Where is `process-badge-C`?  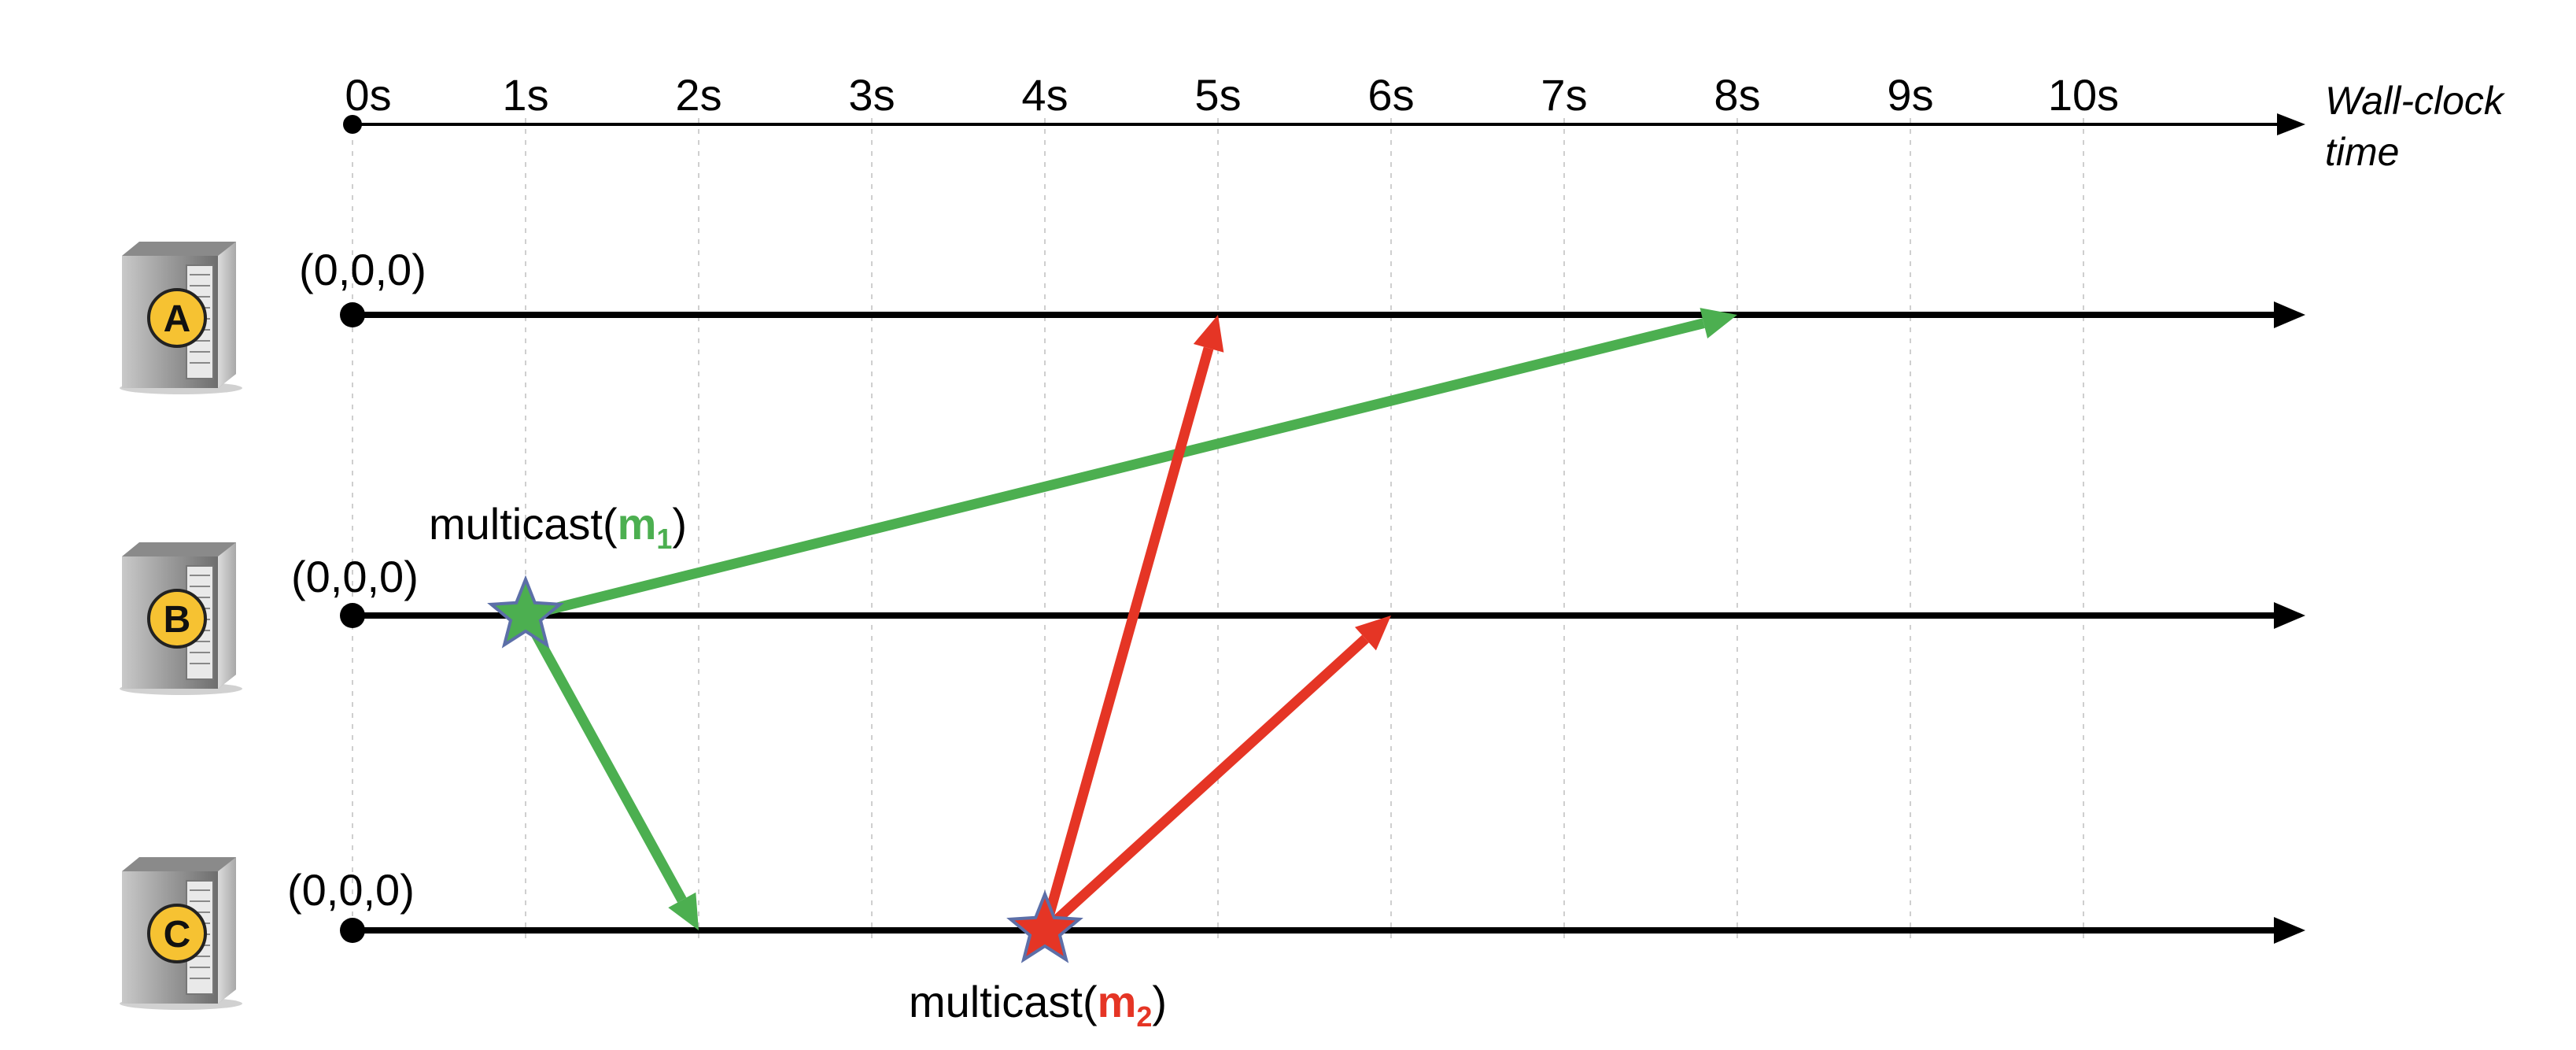 process-badge-C is located at coordinates (177, 934).